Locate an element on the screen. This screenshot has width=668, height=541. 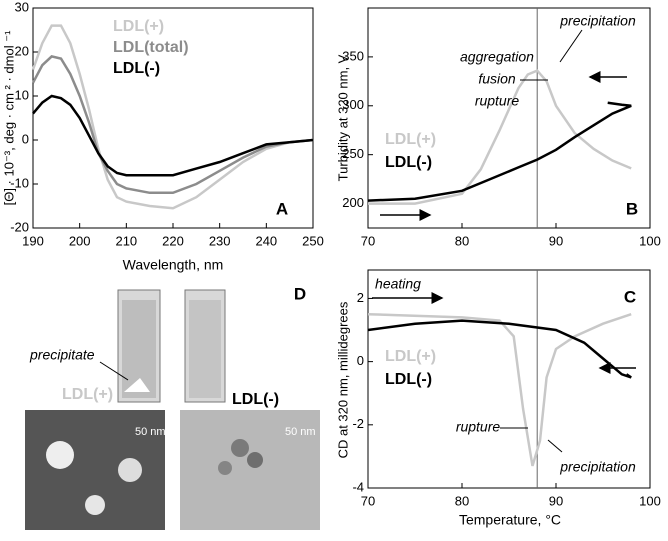
x-tick-label: 200 is located at coordinates (80, 240).